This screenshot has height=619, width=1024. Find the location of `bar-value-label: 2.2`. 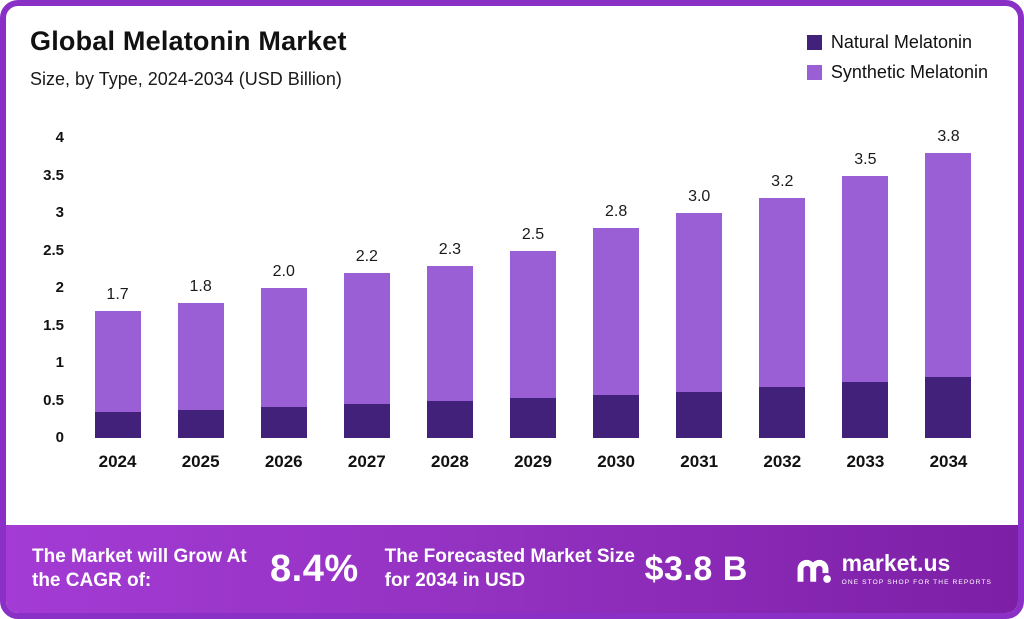

bar-value-label: 2.2 is located at coordinates (366, 256).